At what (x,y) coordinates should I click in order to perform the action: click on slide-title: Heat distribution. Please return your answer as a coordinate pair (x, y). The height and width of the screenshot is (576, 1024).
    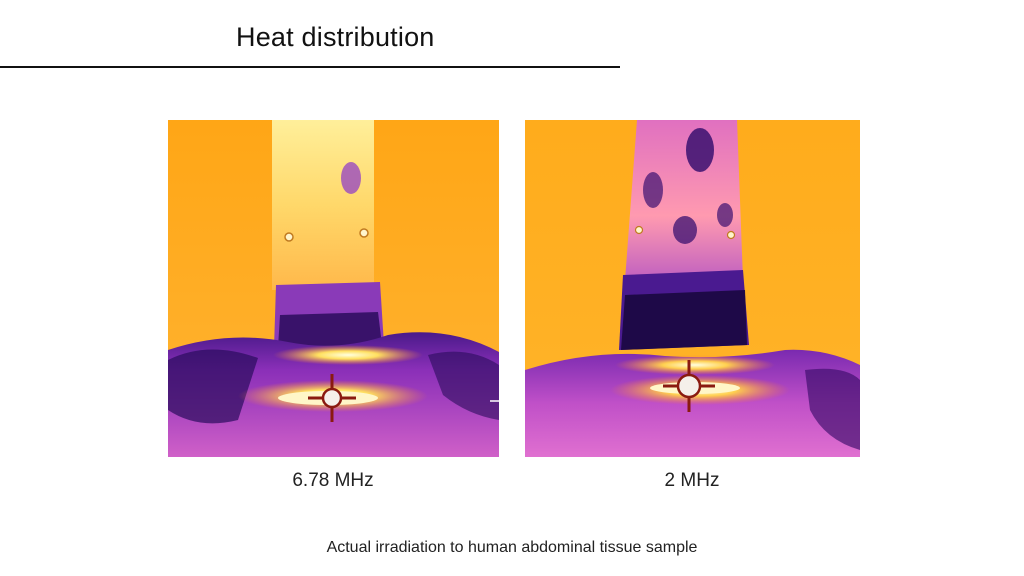
    Looking at the image, I should click on (335, 37).